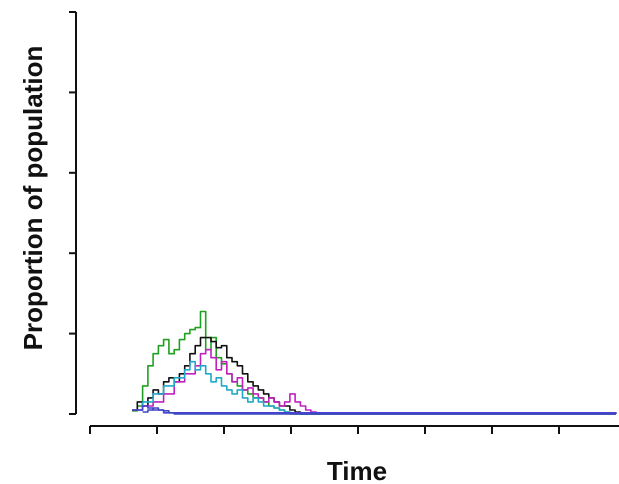 This screenshot has height=484, width=619. What do you see at coordinates (354, 429) in the screenshot?
I see `x-axis` at bounding box center [354, 429].